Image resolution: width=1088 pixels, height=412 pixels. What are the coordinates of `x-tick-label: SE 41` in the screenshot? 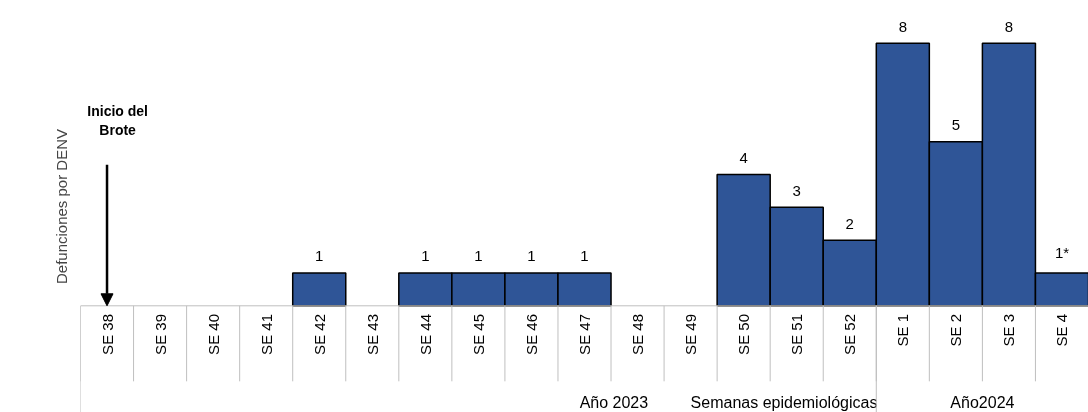 It's located at (266, 334).